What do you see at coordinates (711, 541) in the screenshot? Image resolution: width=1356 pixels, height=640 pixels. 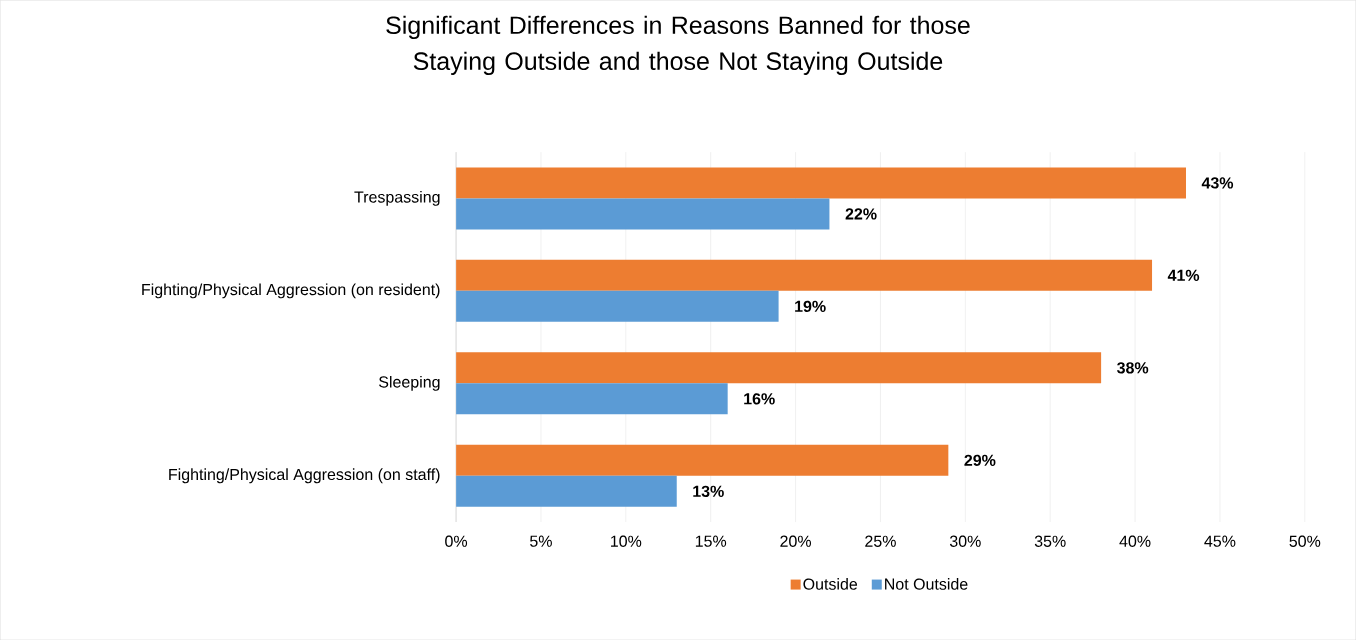 I see `x-tick-label: 15%` at bounding box center [711, 541].